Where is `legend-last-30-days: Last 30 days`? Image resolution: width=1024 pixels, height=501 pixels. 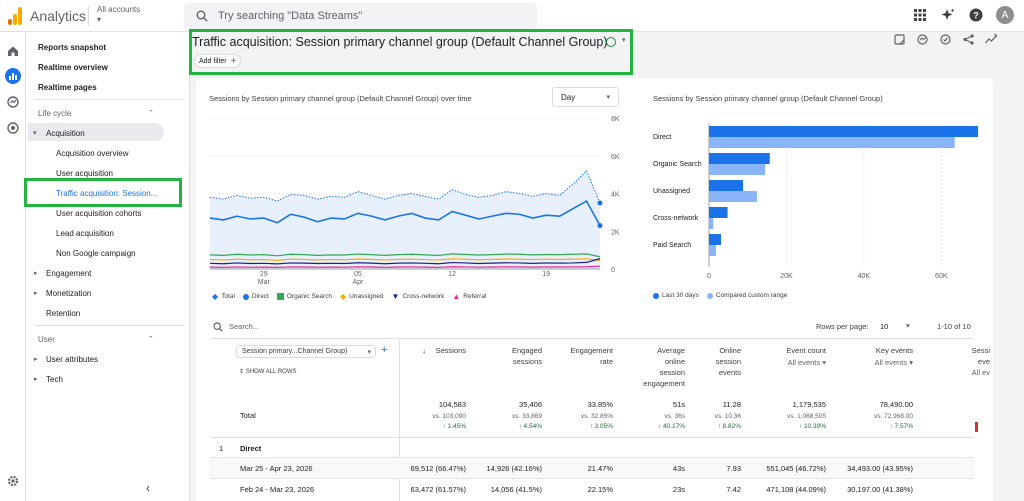
legend-last-30-days: Last 30 days is located at coordinates (676, 295).